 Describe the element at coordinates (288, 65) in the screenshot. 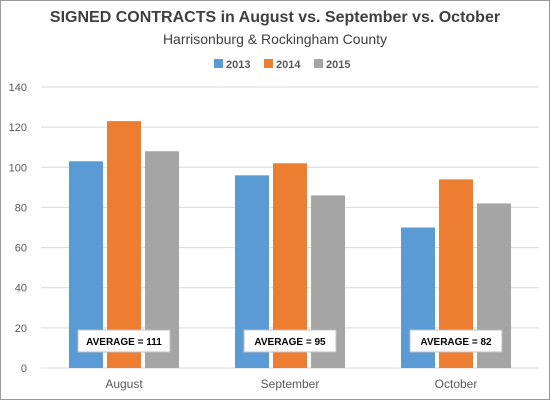

I see `legend-label: 2014` at that location.